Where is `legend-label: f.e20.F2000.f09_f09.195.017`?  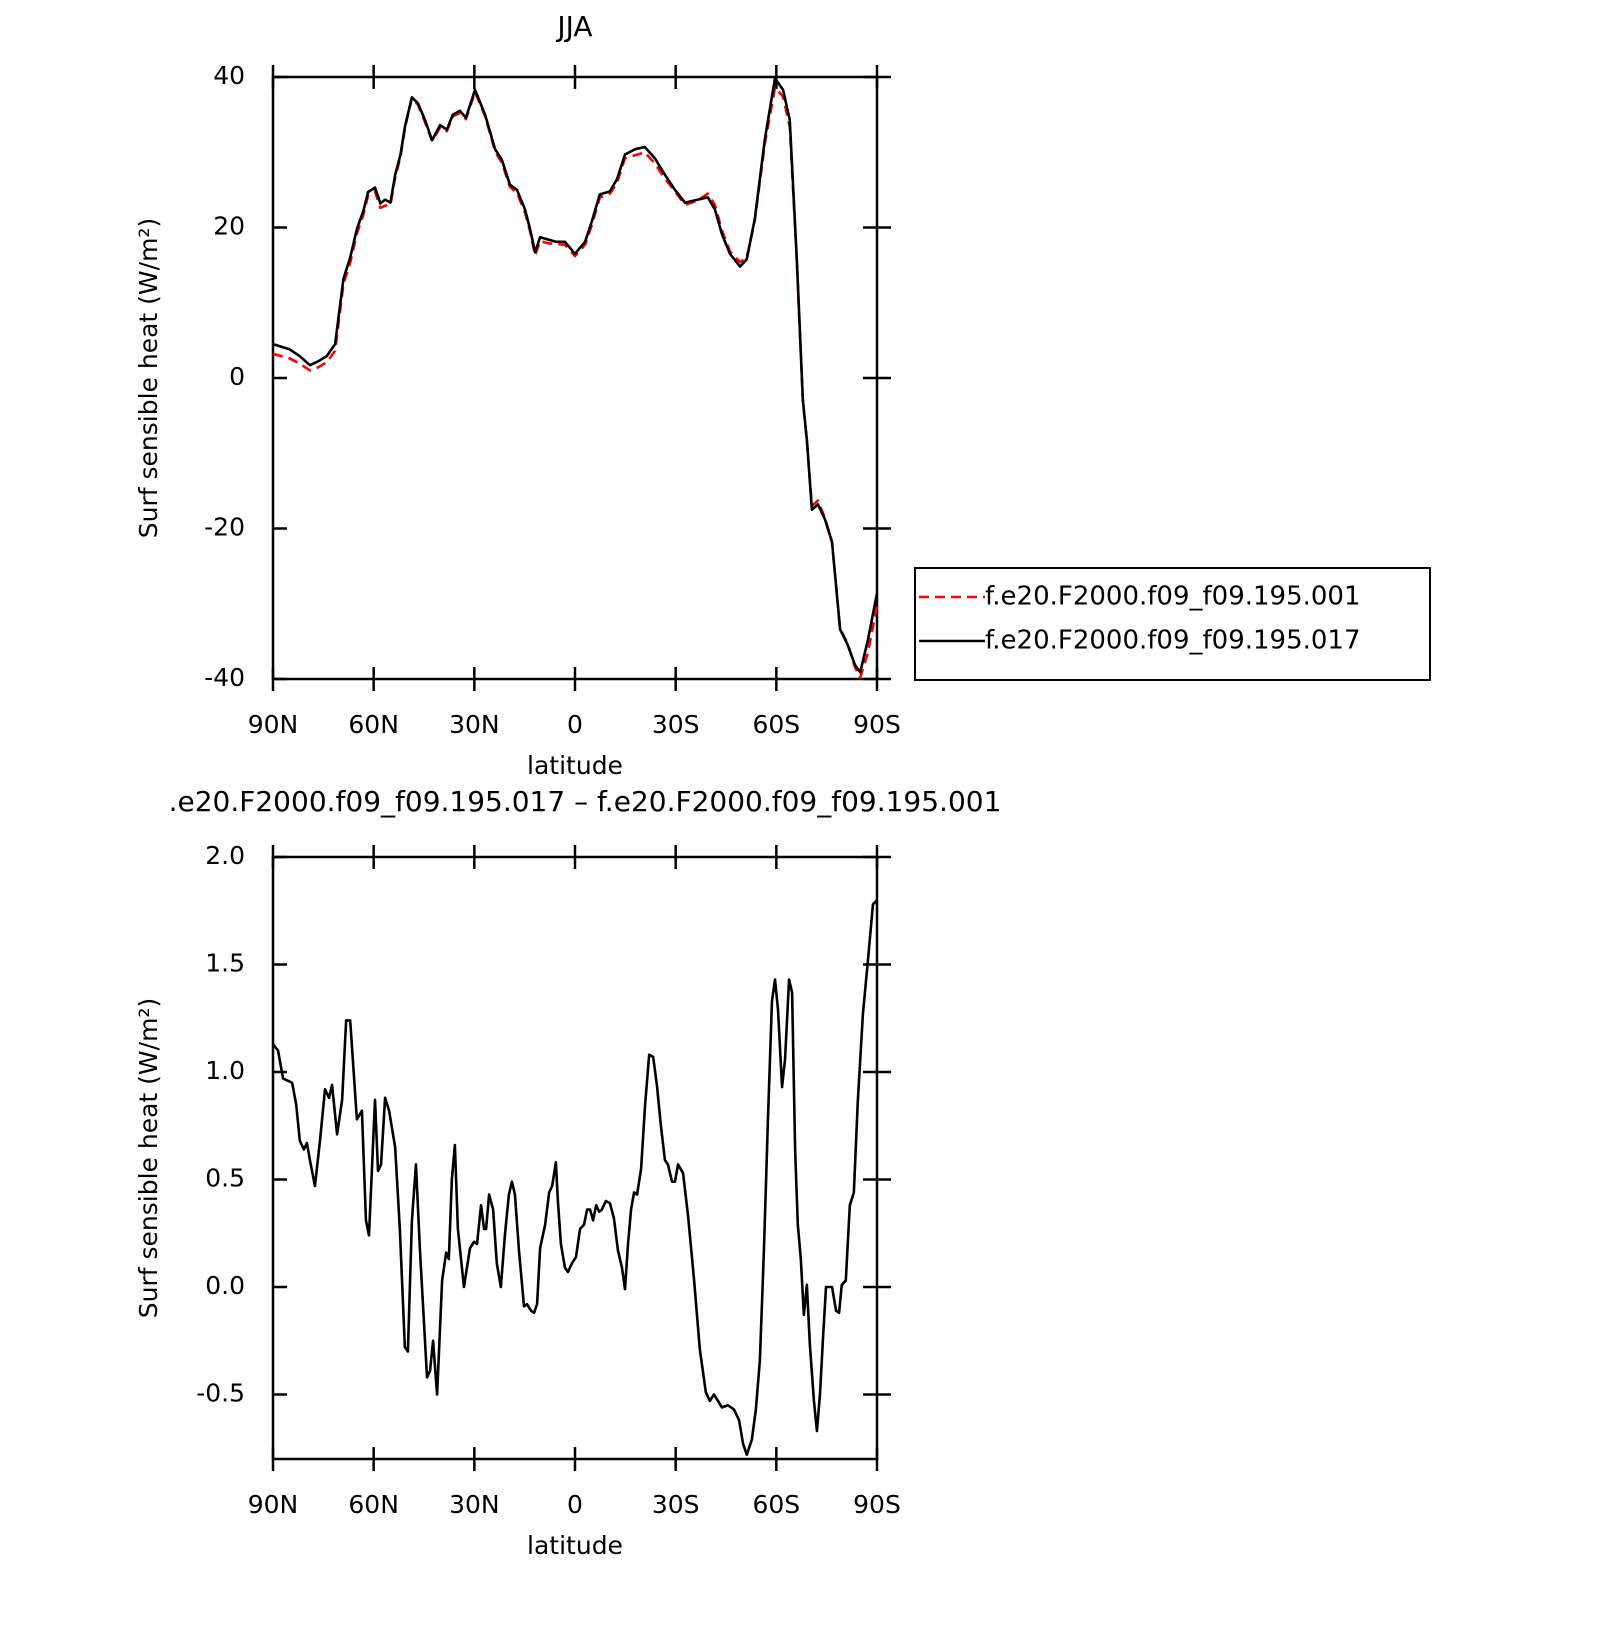
legend-label: f.e20.F2000.f09_f09.195.017 is located at coordinates (1173, 641).